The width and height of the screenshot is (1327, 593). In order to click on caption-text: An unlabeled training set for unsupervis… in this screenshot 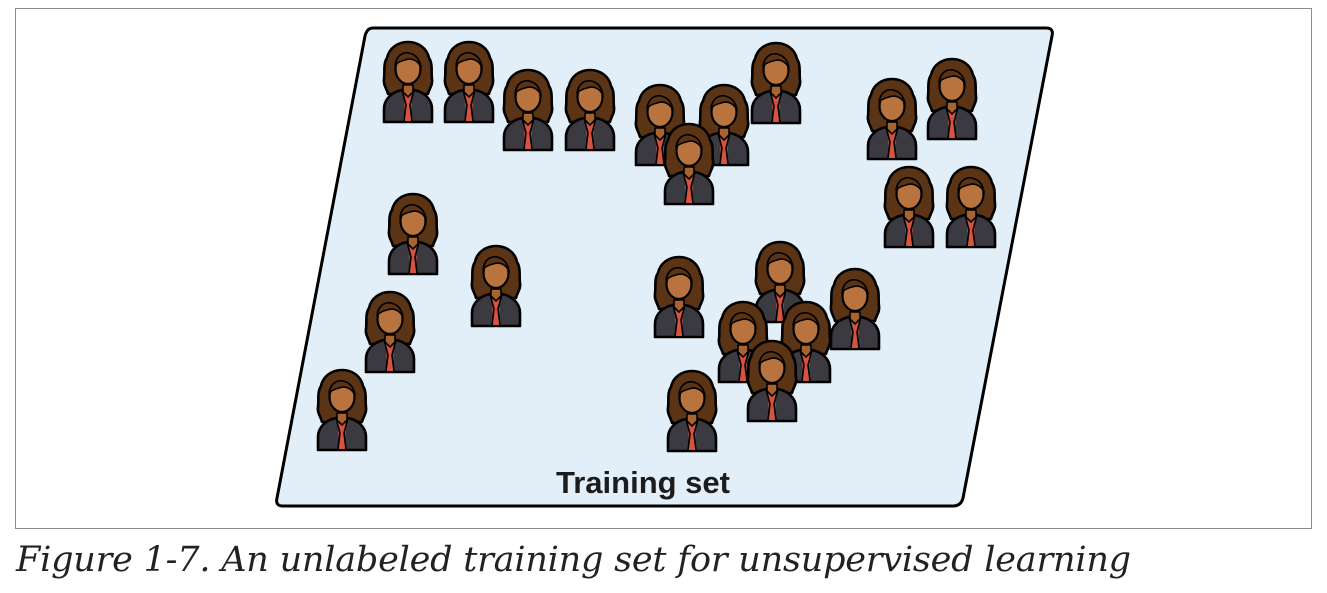, I will do `click(676, 560)`.